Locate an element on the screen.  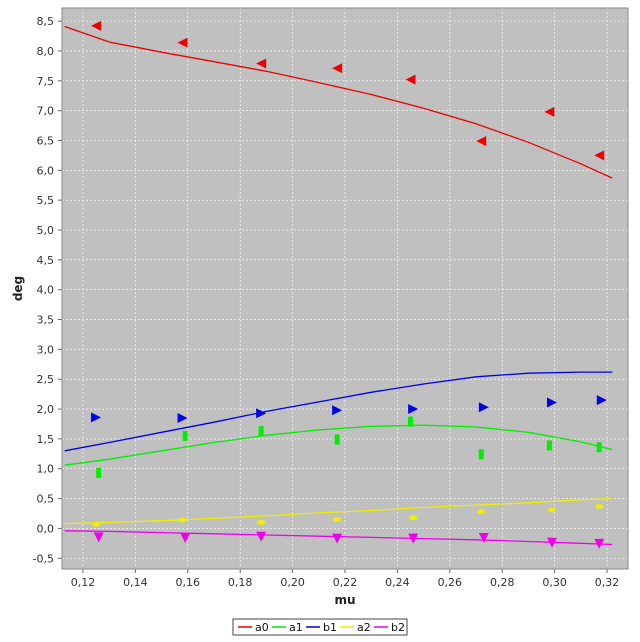
series-a2 is located at coordinates (338, 512).